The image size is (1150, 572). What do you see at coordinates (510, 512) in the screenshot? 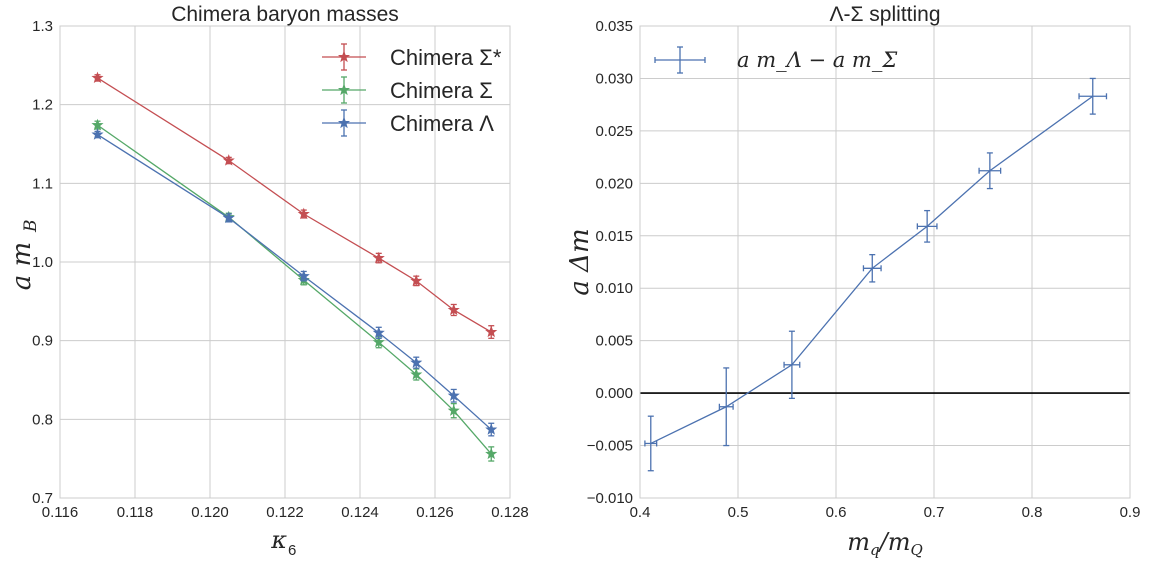
I see `x-tick-label: 0.128` at bounding box center [510, 512].